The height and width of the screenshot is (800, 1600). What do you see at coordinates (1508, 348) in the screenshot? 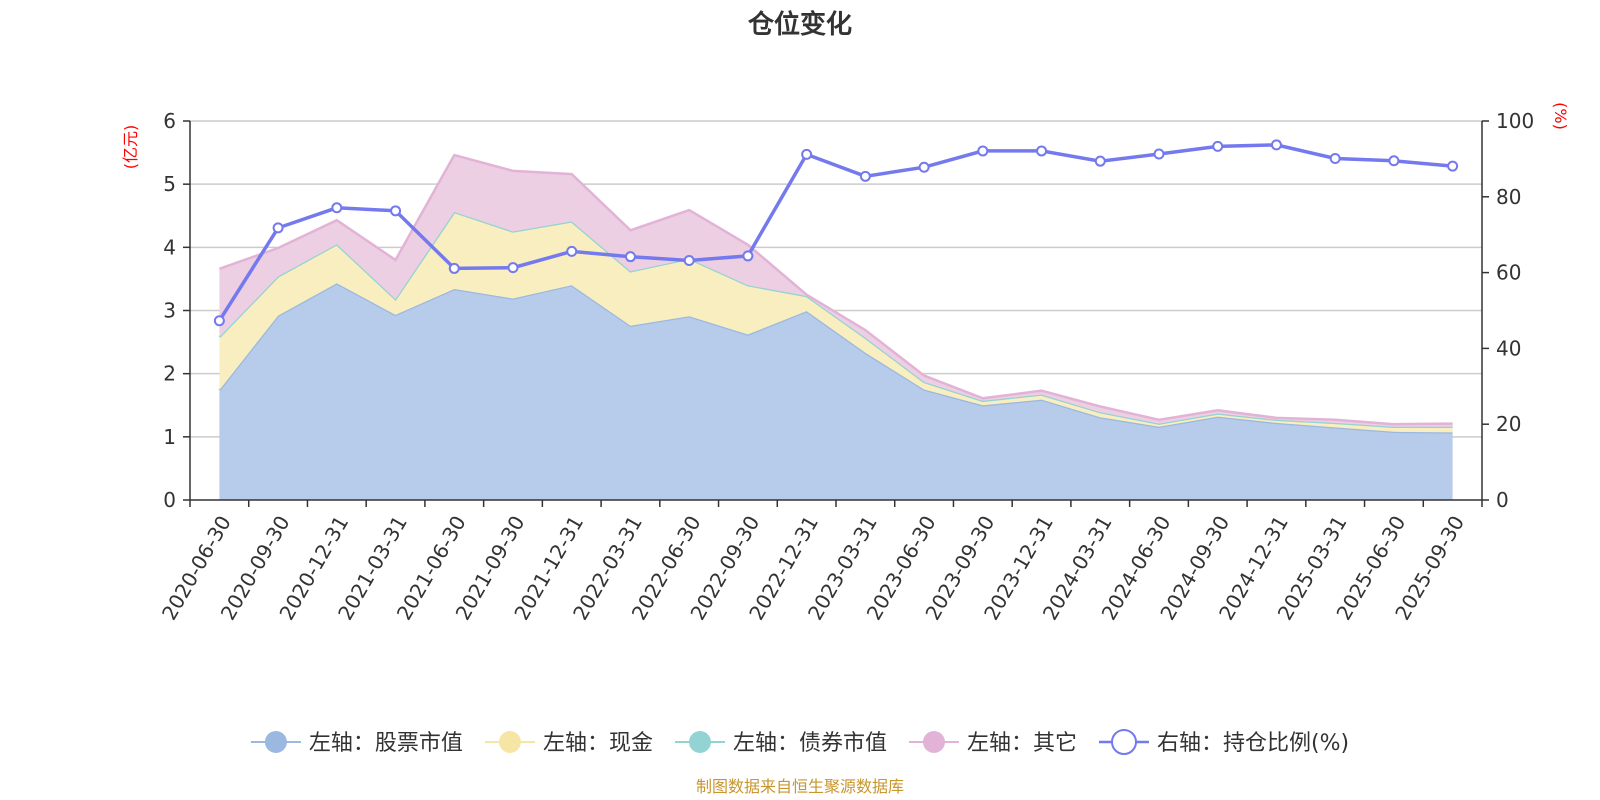
I see `right-axis-tick-label: 40` at bounding box center [1508, 348].